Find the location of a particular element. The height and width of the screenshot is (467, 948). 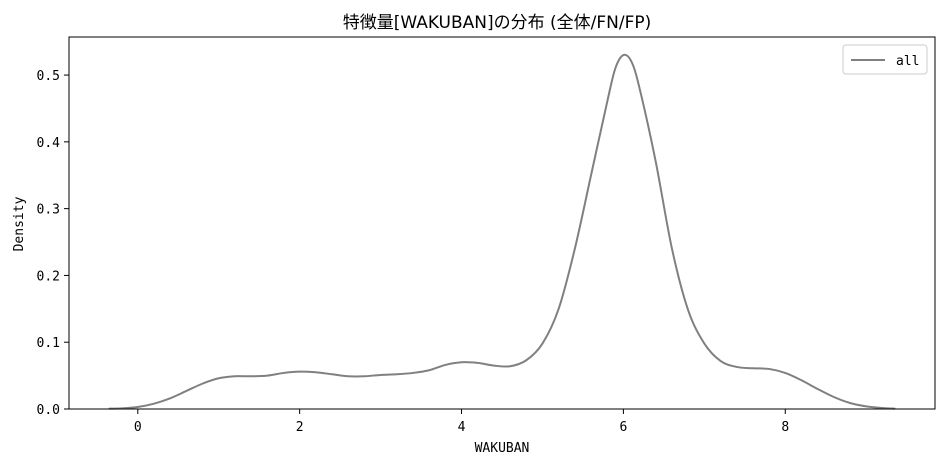

x-axis: 0 2 4 6 8 is located at coordinates (461, 422).